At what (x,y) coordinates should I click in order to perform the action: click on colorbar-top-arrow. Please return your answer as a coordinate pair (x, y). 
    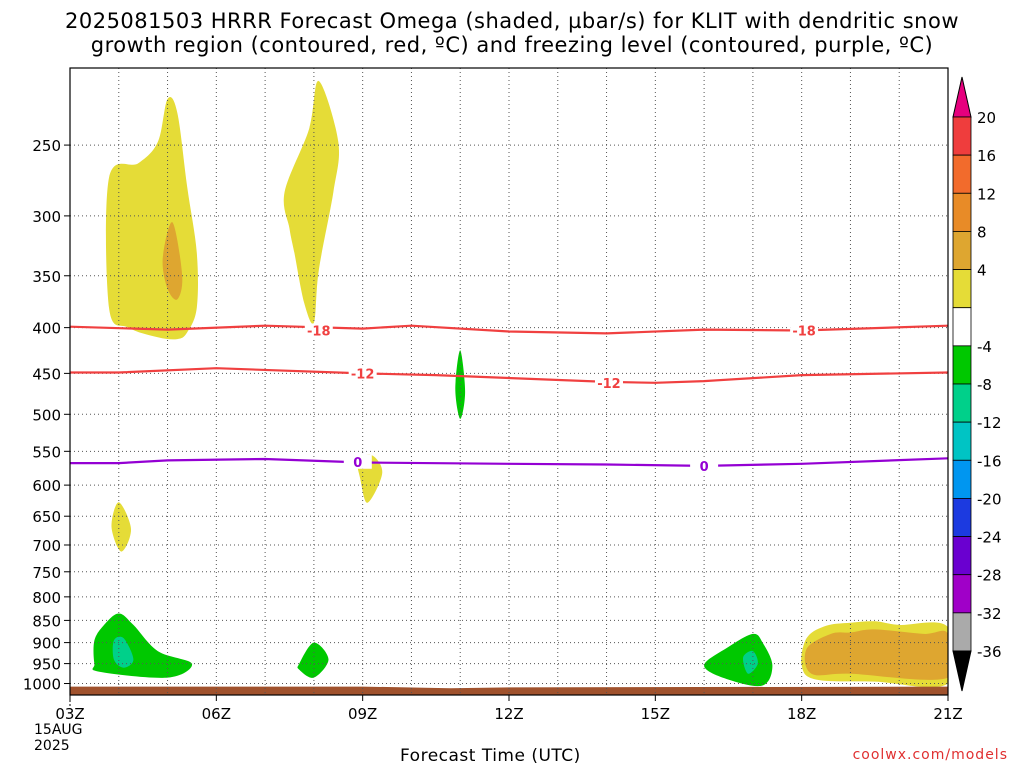
    Looking at the image, I should click on (962, 97).